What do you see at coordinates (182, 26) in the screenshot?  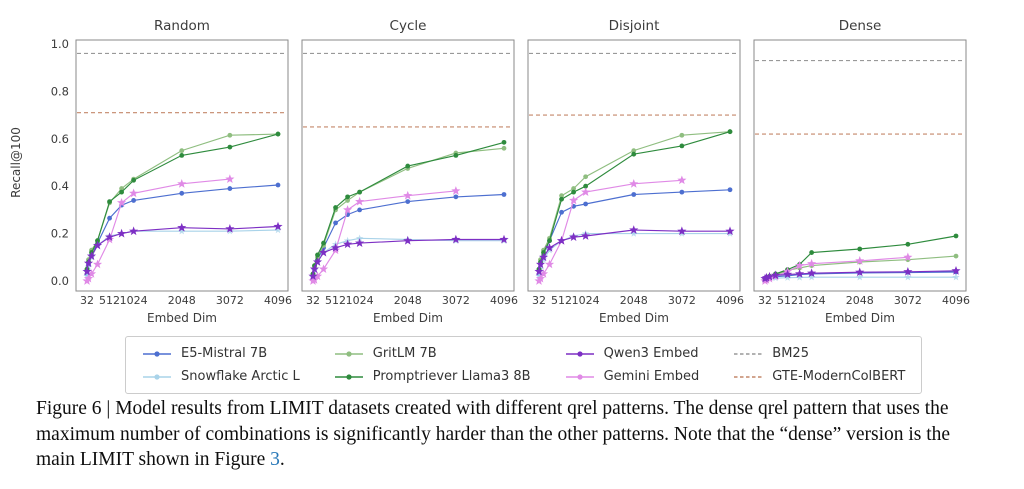 I see `plot-title: Random` at bounding box center [182, 26].